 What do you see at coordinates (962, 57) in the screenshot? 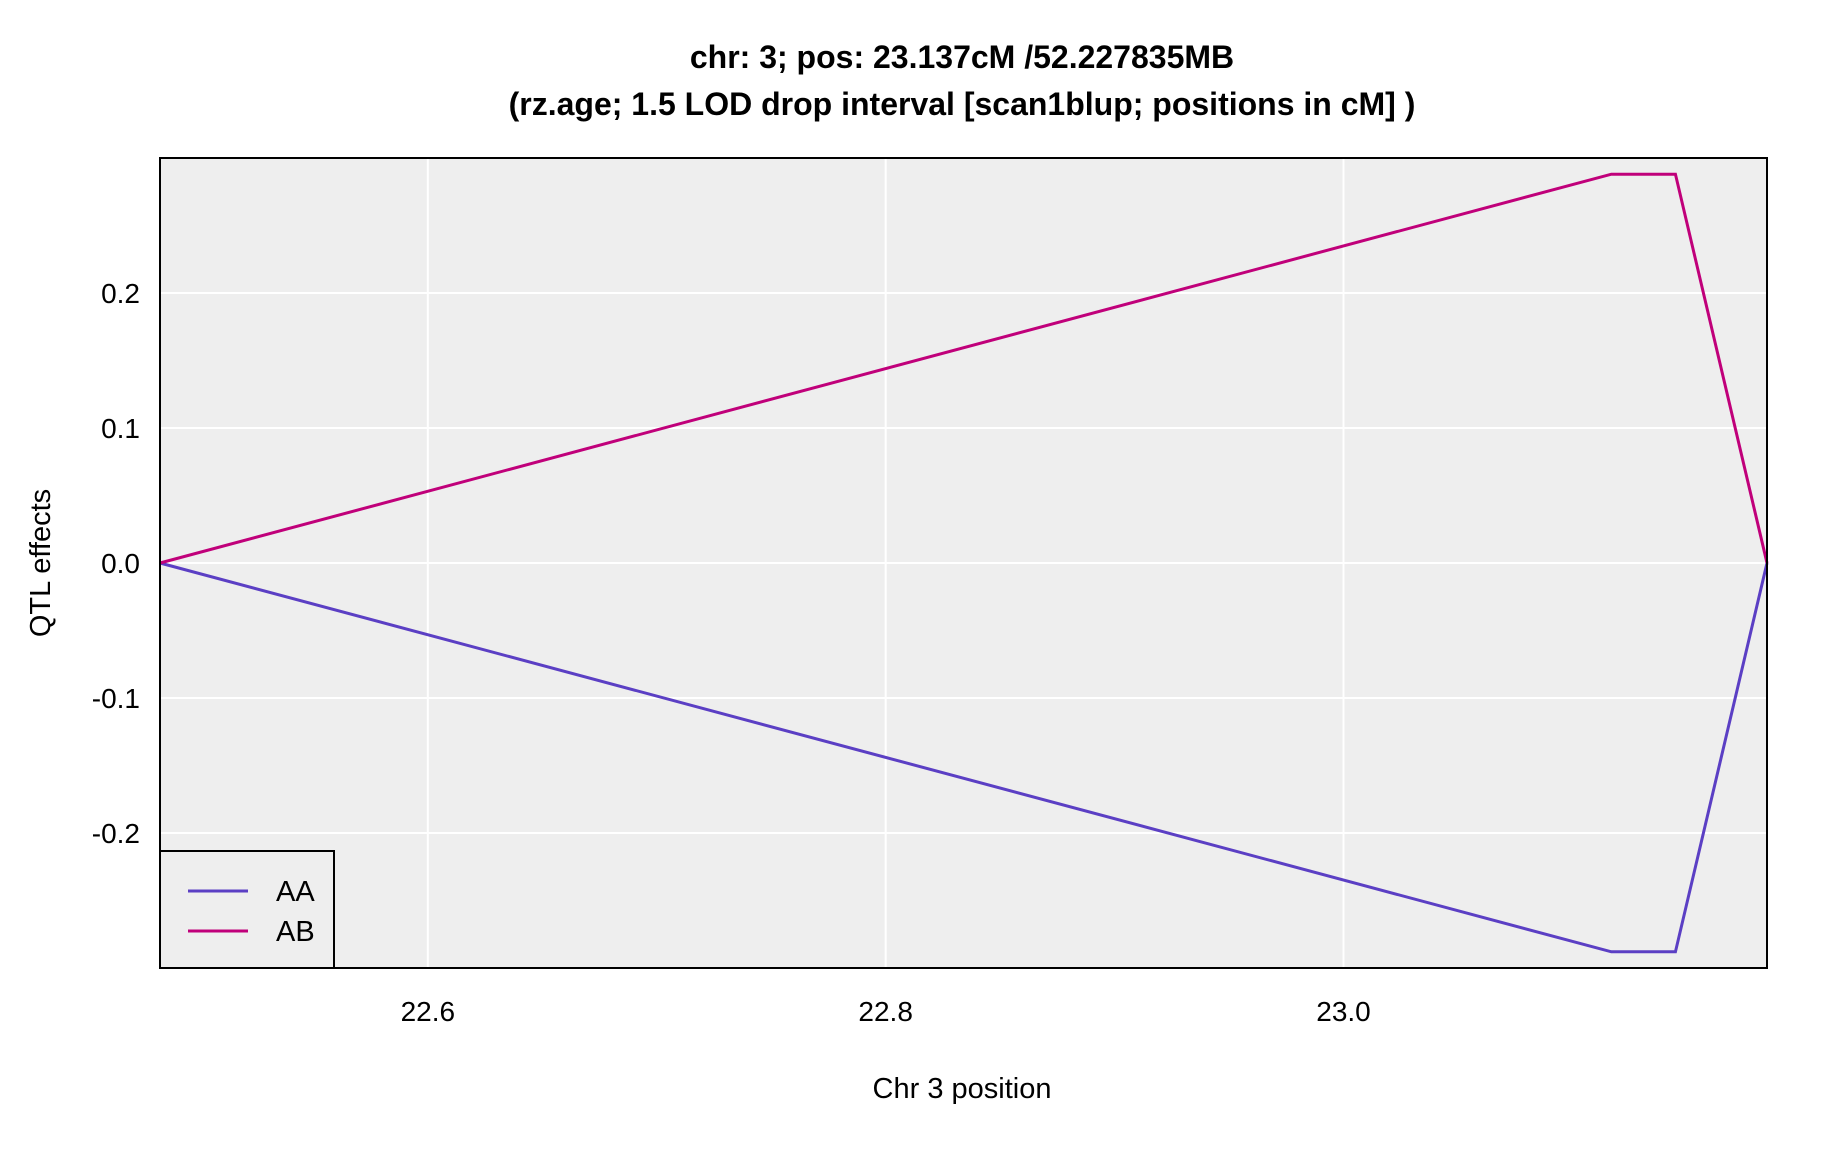
I see `chart-title: chr: 3; pos: 23.137cM /52.227835MB` at bounding box center [962, 57].